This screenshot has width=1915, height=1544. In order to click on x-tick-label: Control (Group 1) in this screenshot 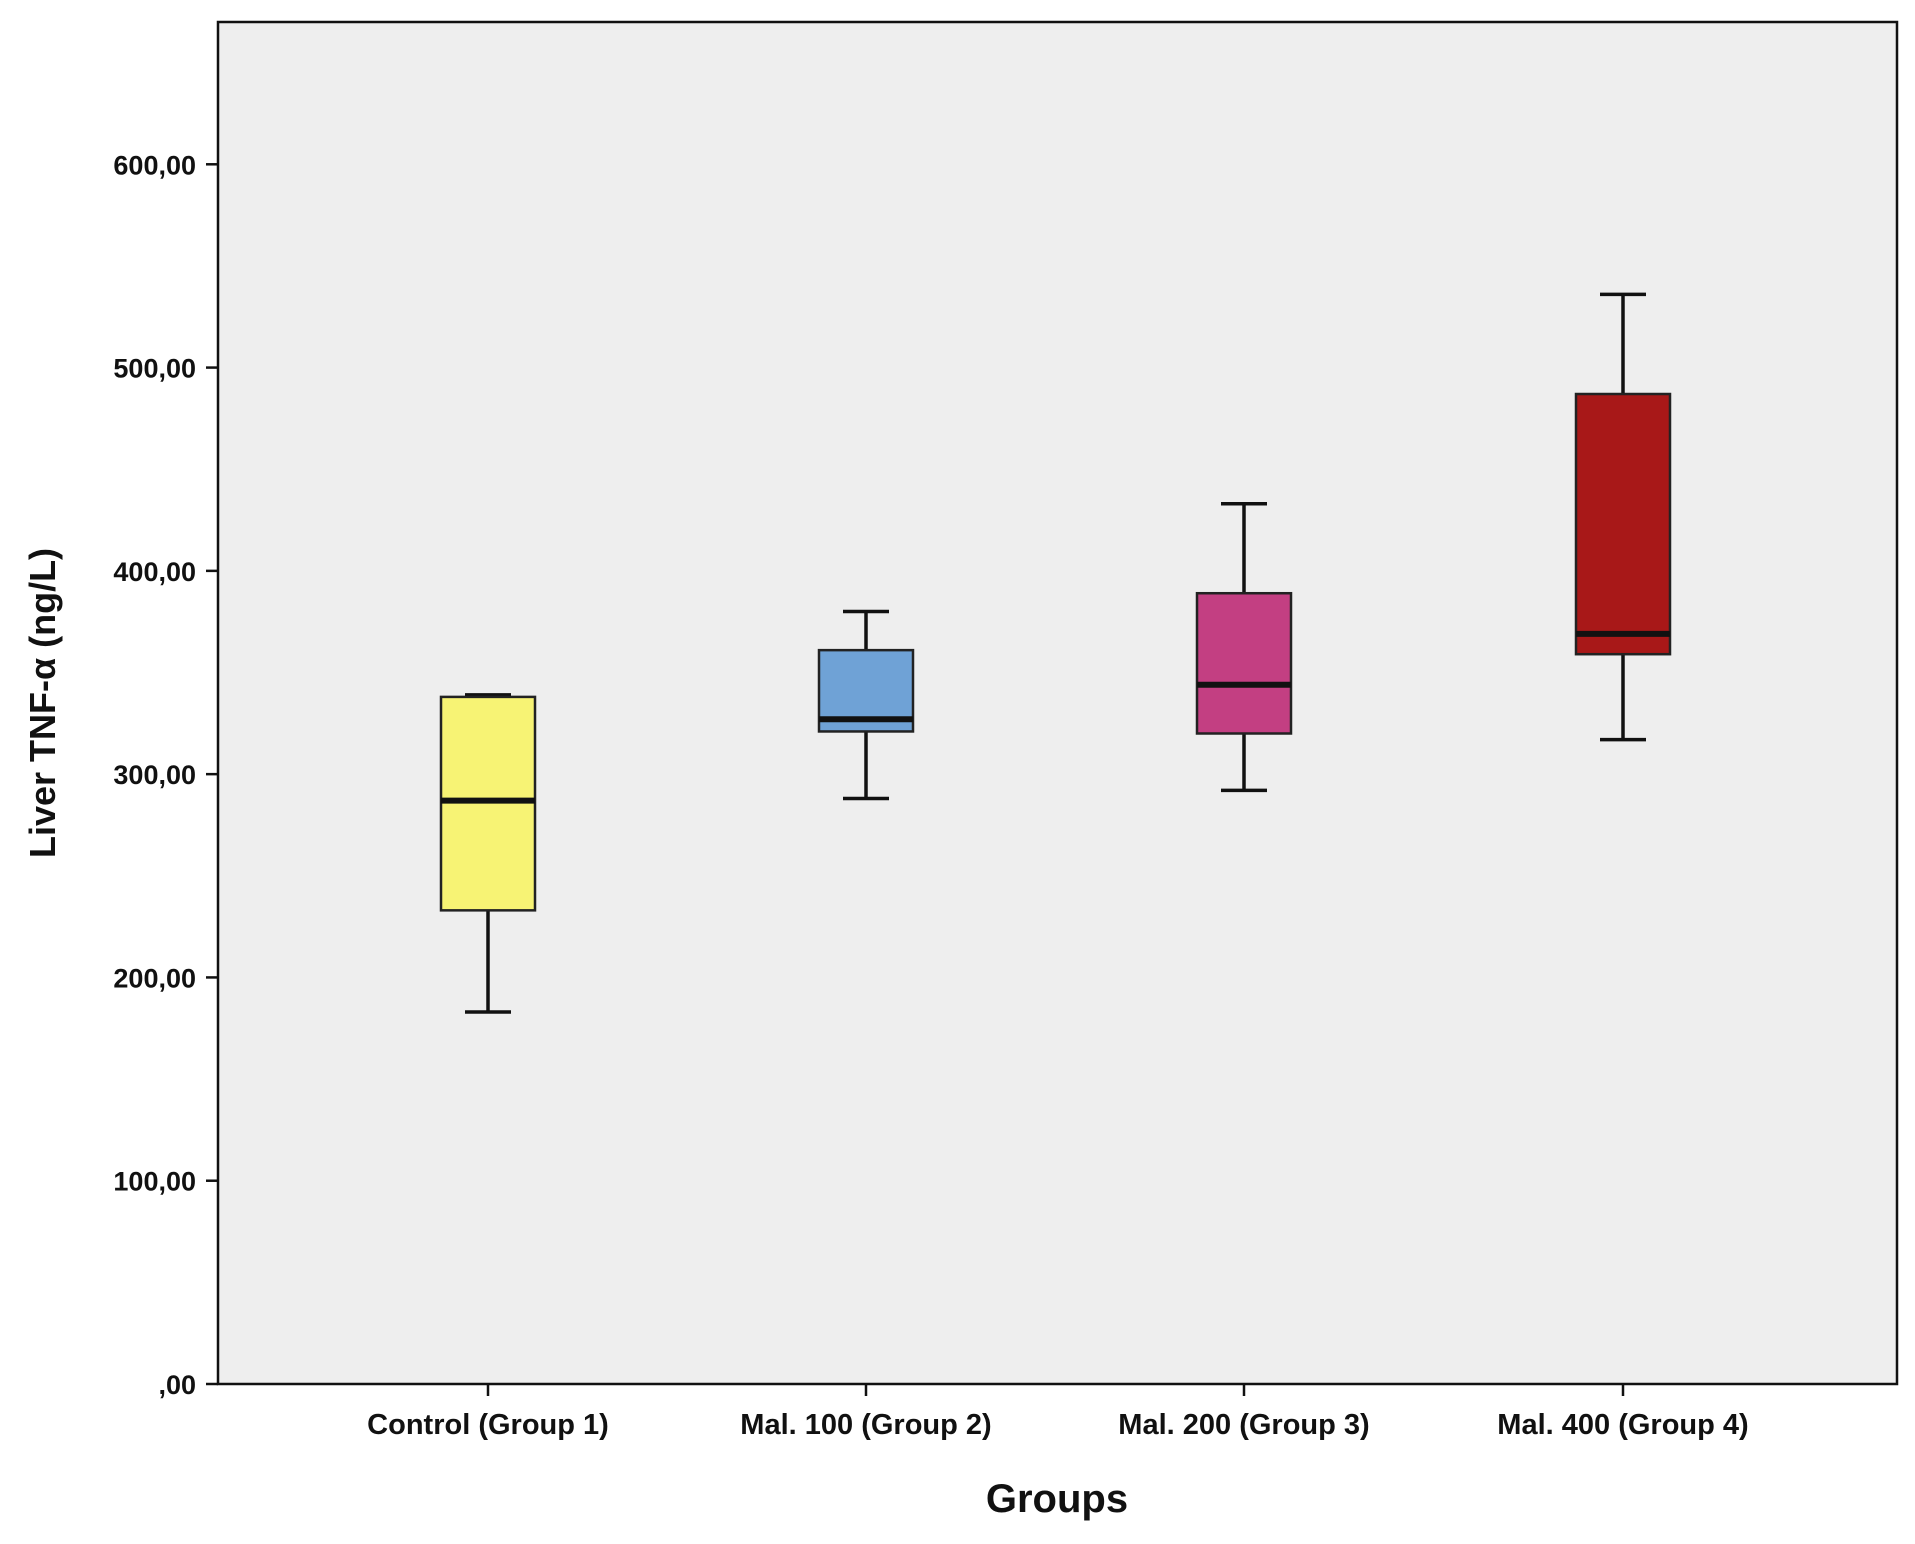, I will do `click(488, 1425)`.